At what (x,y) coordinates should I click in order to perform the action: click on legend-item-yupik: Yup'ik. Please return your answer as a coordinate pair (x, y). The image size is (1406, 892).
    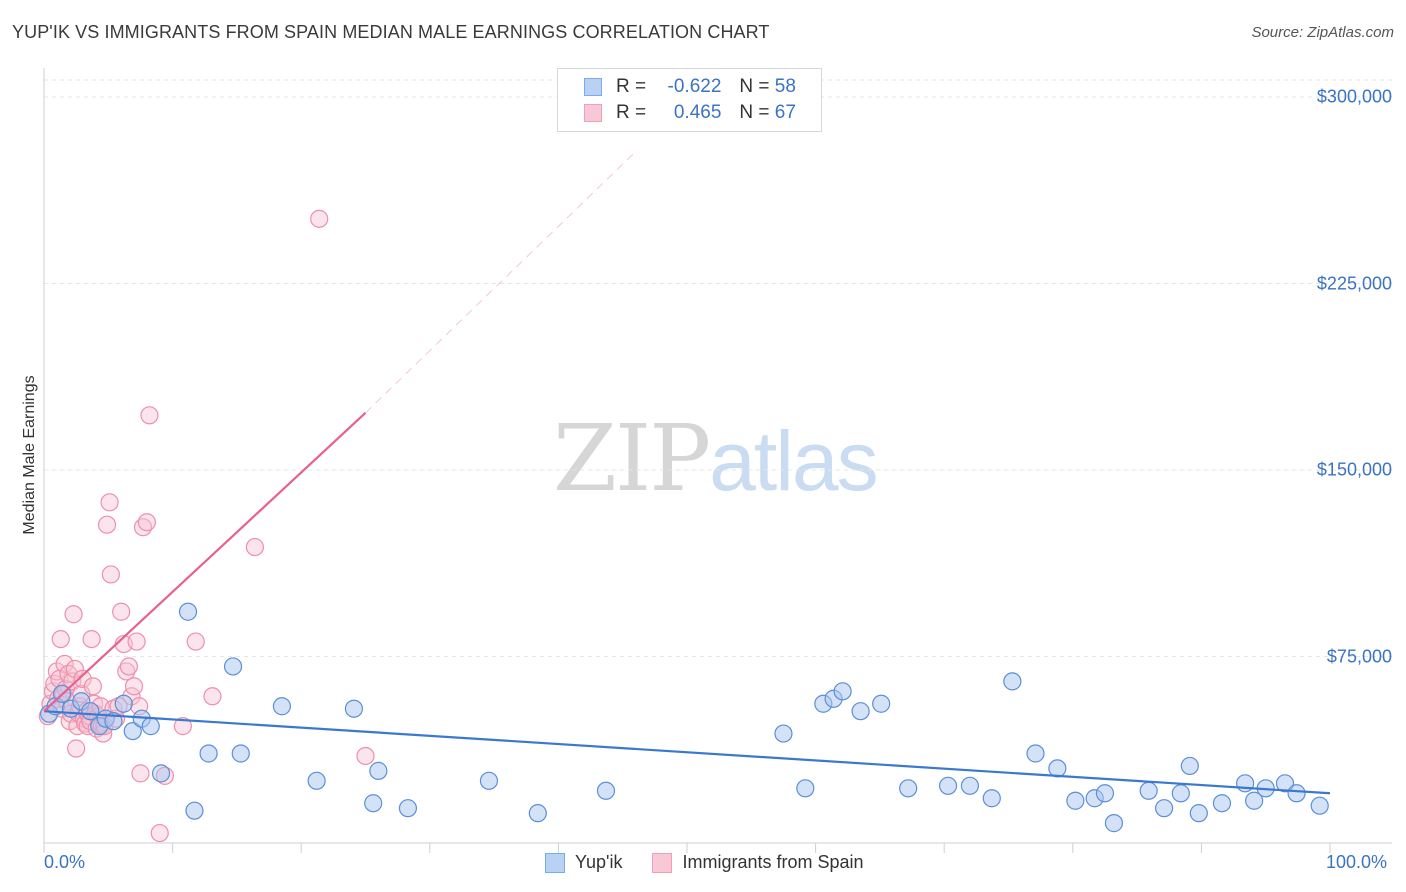
    Looking at the image, I should click on (583, 862).